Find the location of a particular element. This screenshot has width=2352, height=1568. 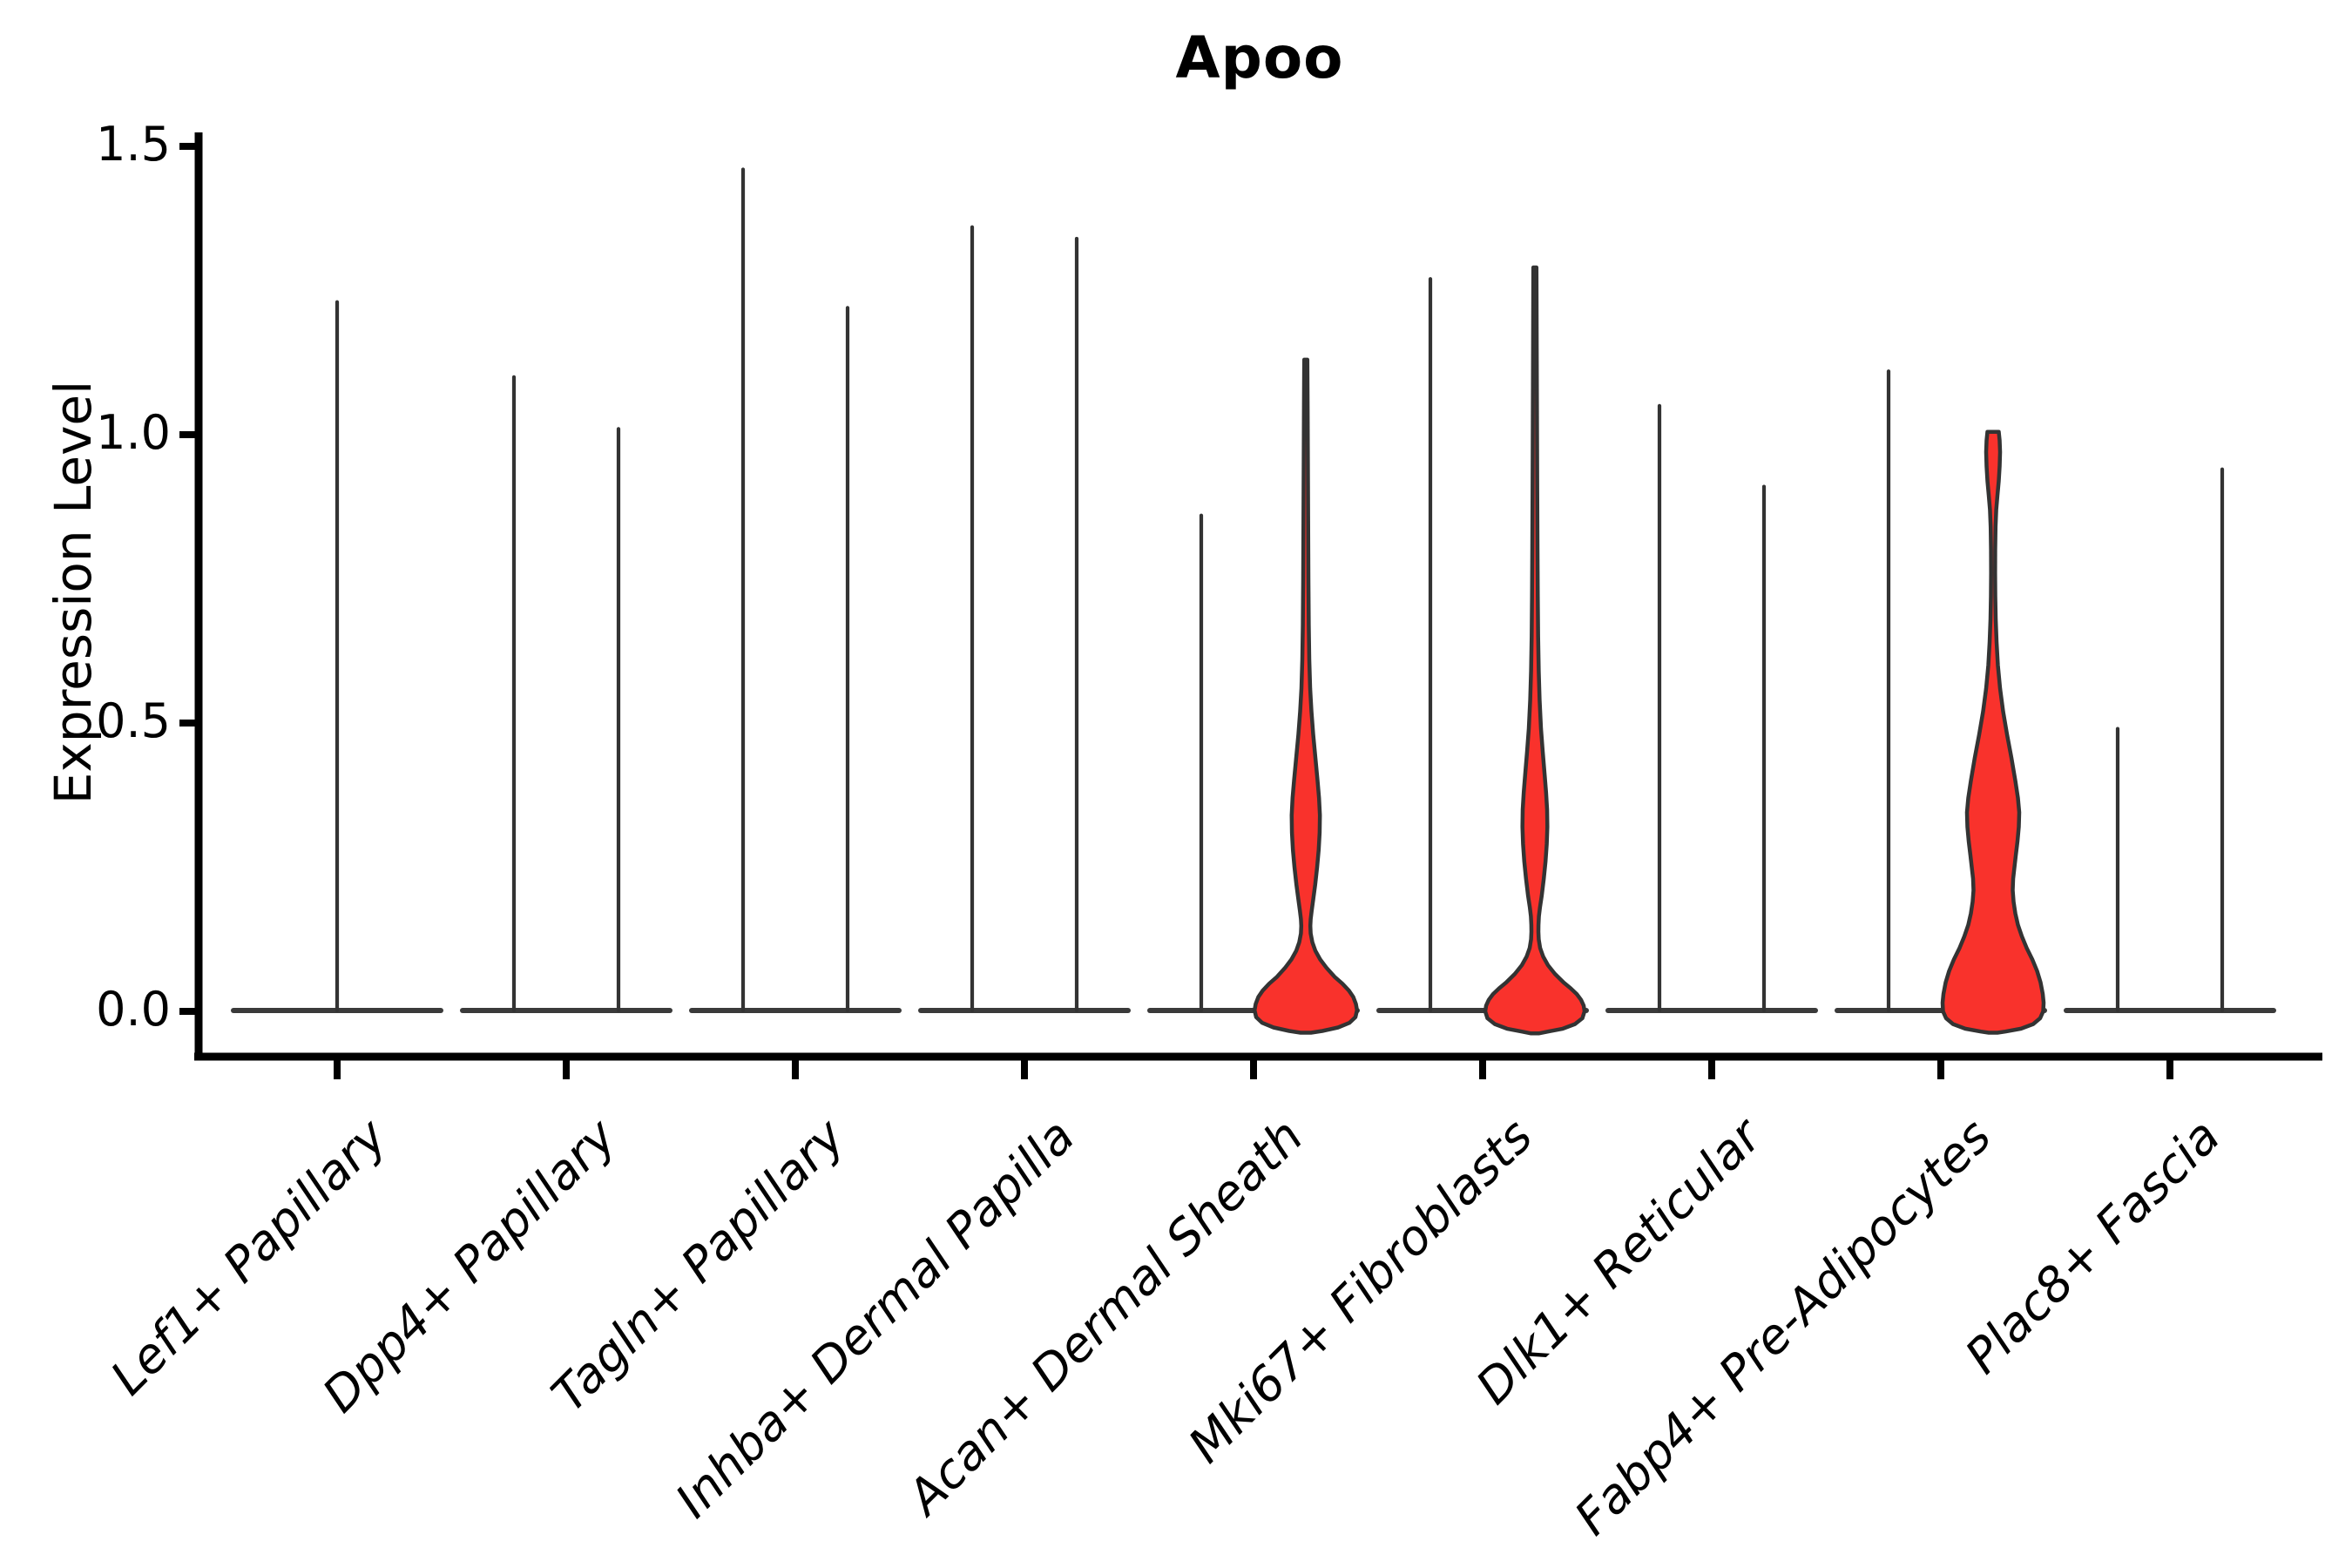

y-tick-label: 1.5 is located at coordinates (134, 144).